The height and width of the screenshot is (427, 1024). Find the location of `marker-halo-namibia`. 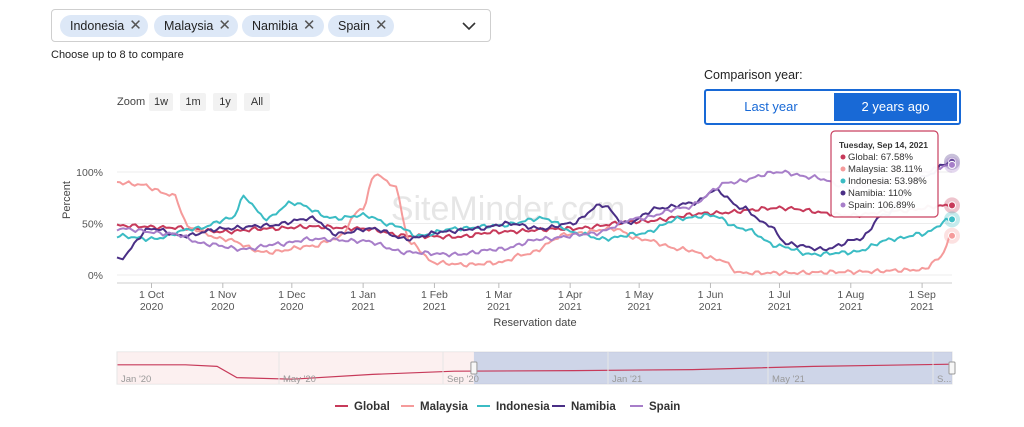

marker-halo-namibia is located at coordinates (952, 161).